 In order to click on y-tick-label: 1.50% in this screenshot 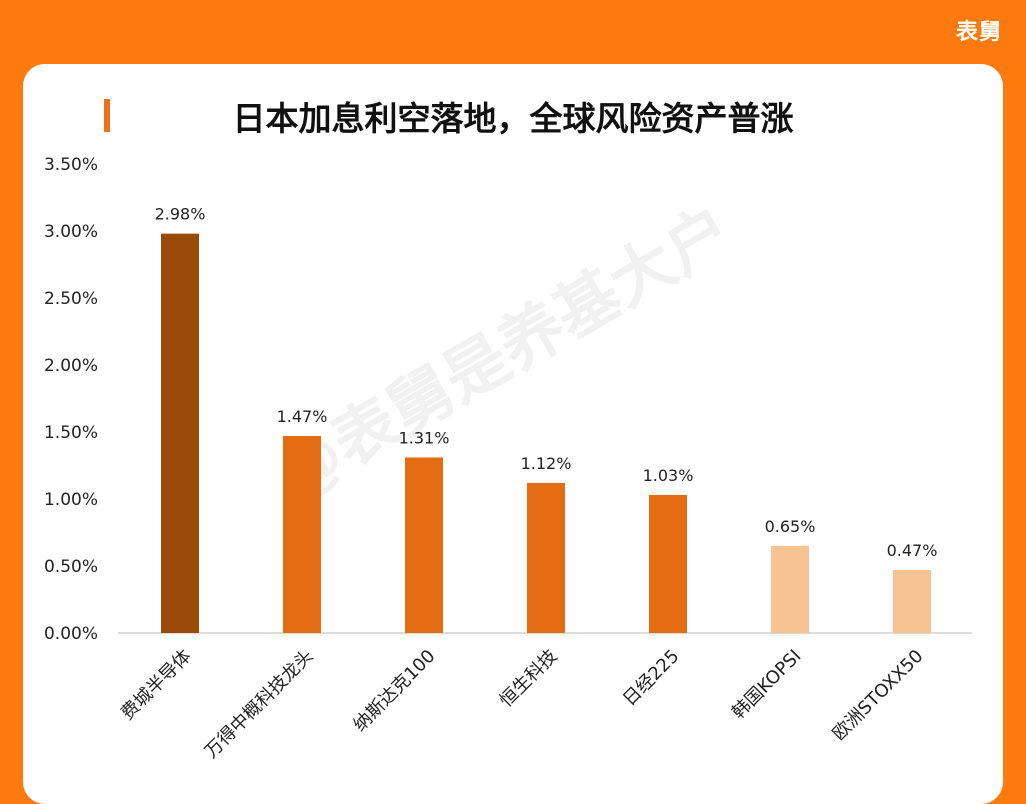, I will do `click(71, 433)`.